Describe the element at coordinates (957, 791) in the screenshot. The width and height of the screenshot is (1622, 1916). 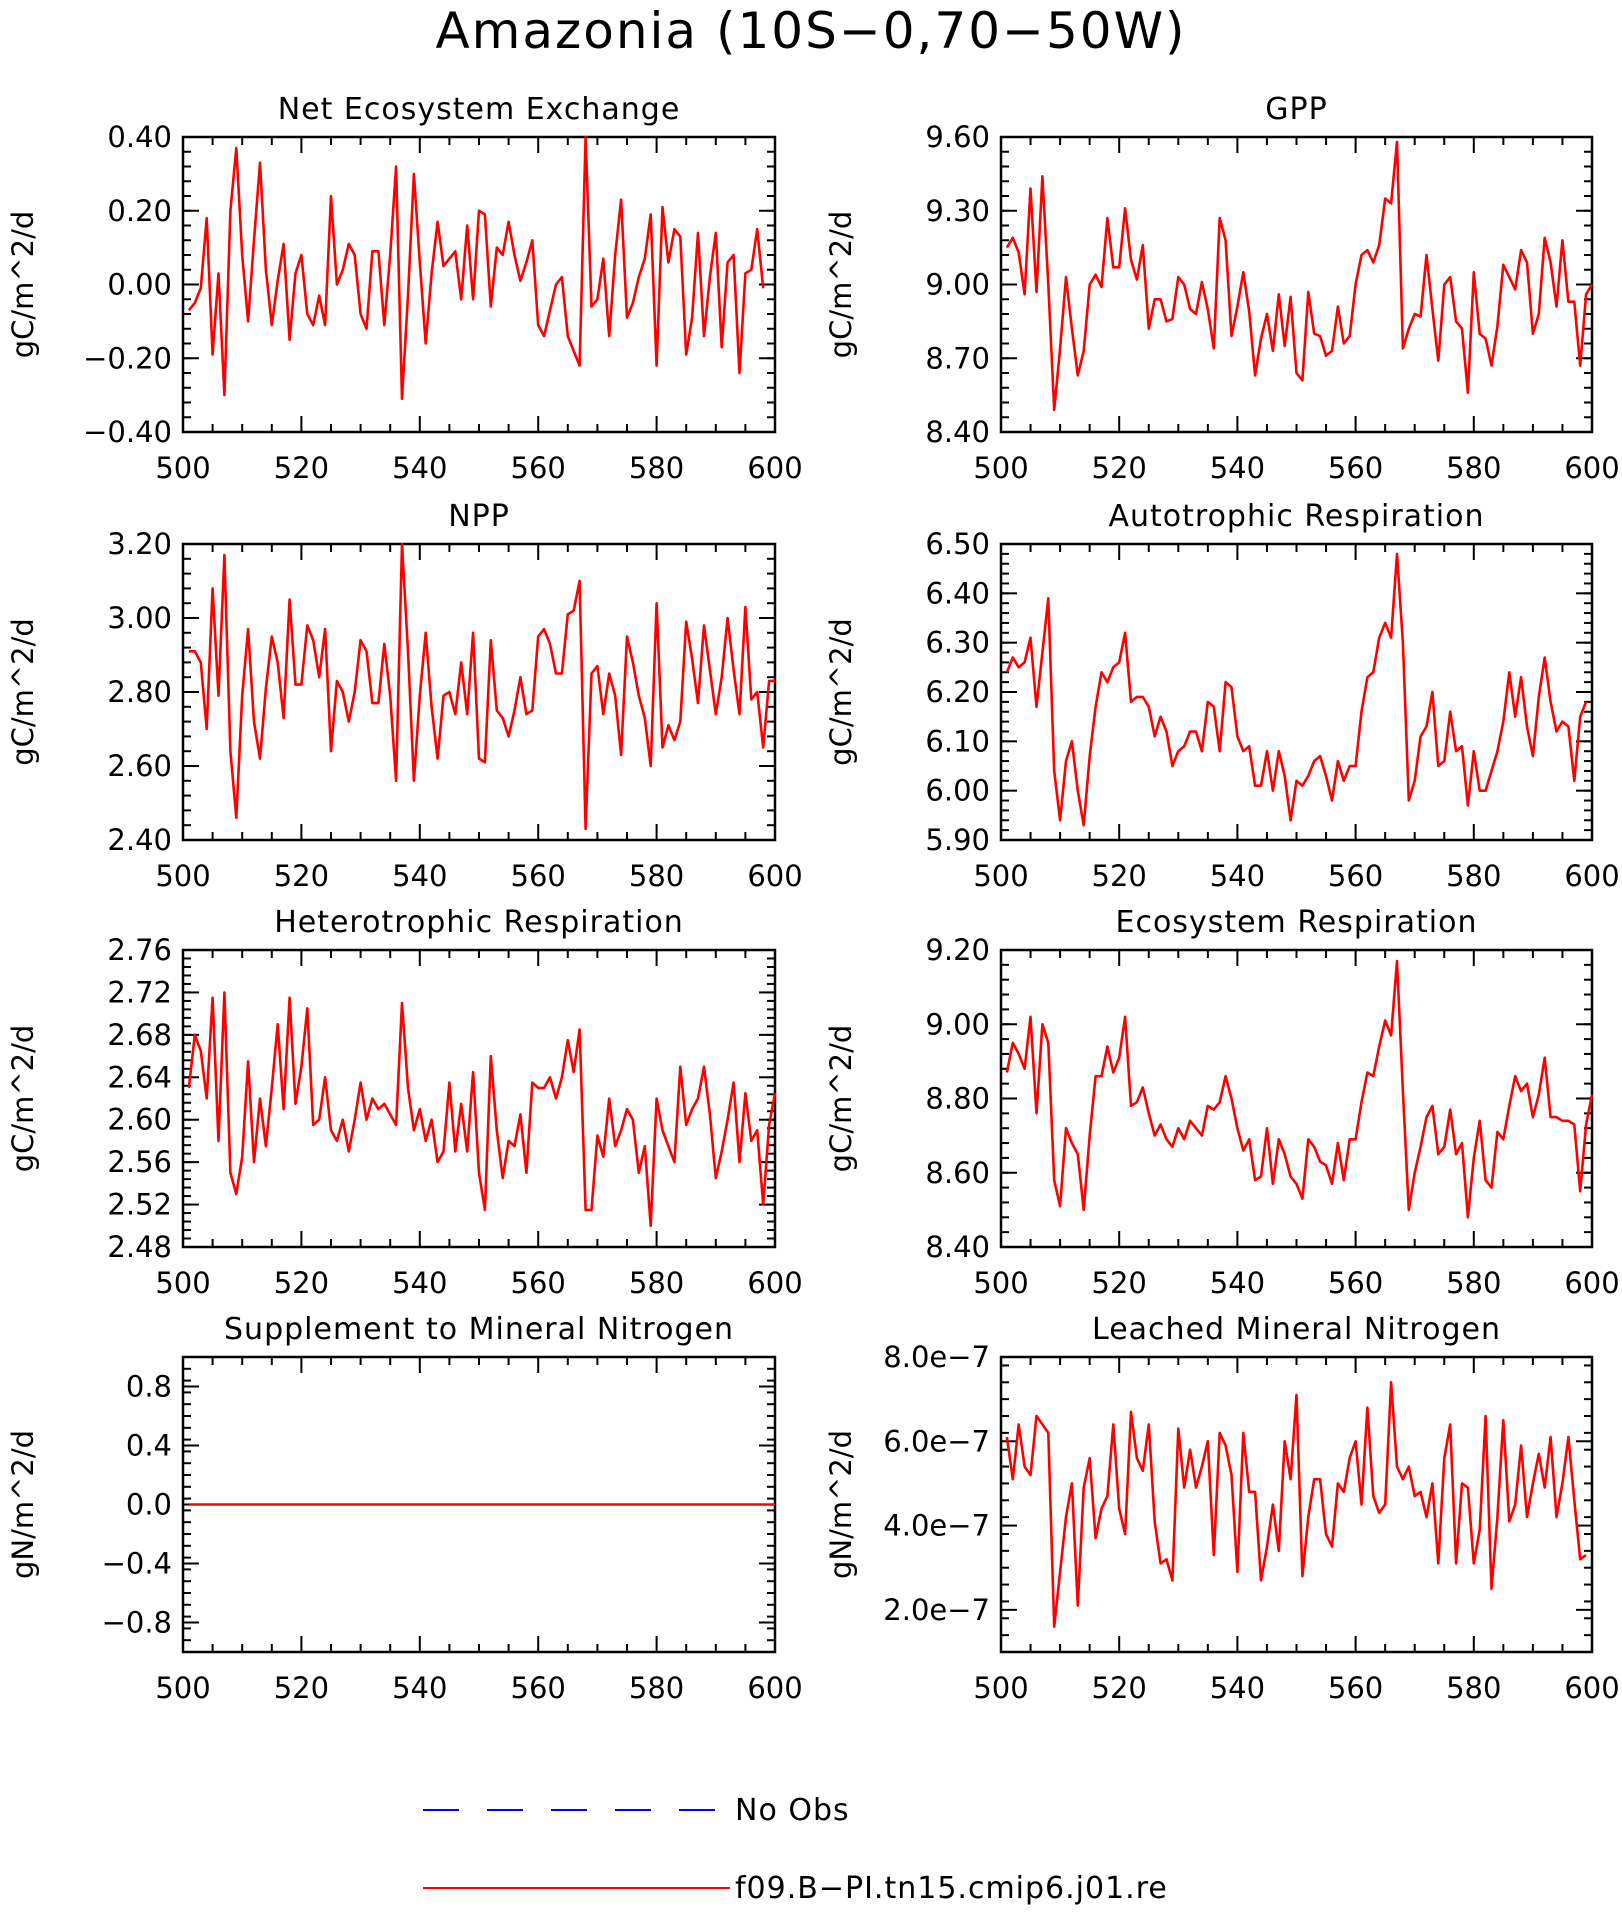
I see `y-tick-label: 6.00` at that location.